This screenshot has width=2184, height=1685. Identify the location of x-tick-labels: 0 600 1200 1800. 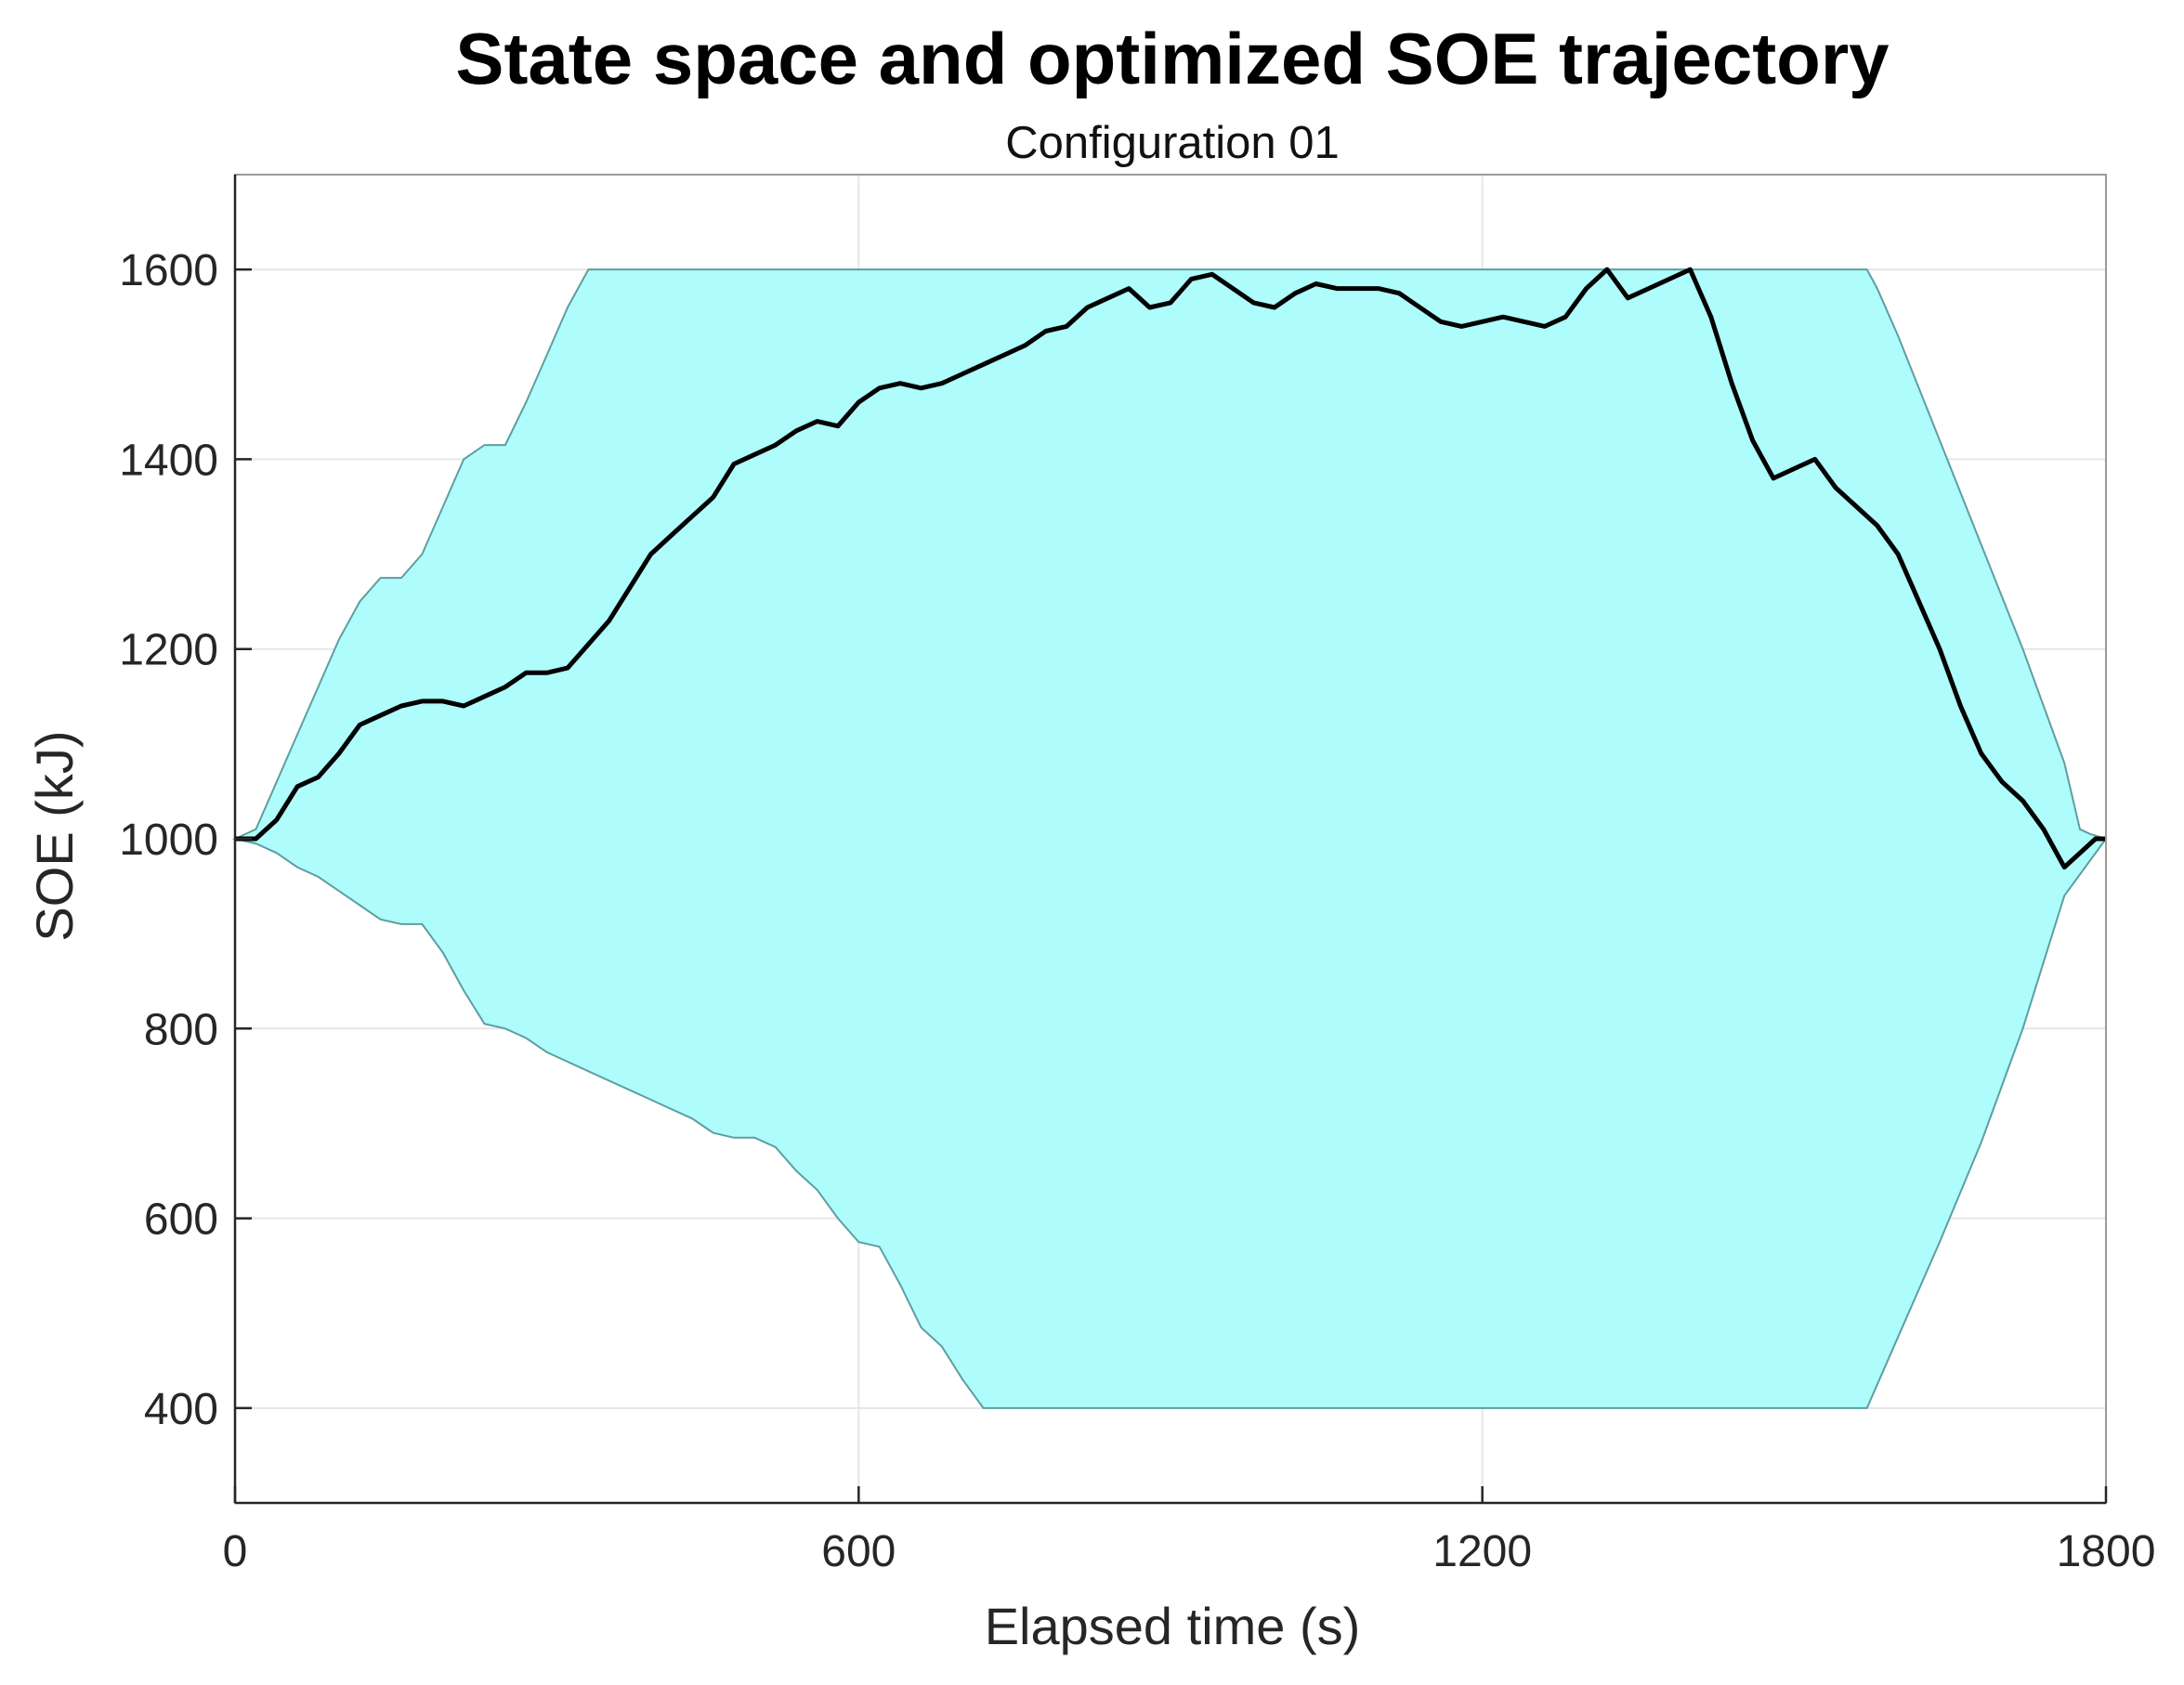
(1189, 1551).